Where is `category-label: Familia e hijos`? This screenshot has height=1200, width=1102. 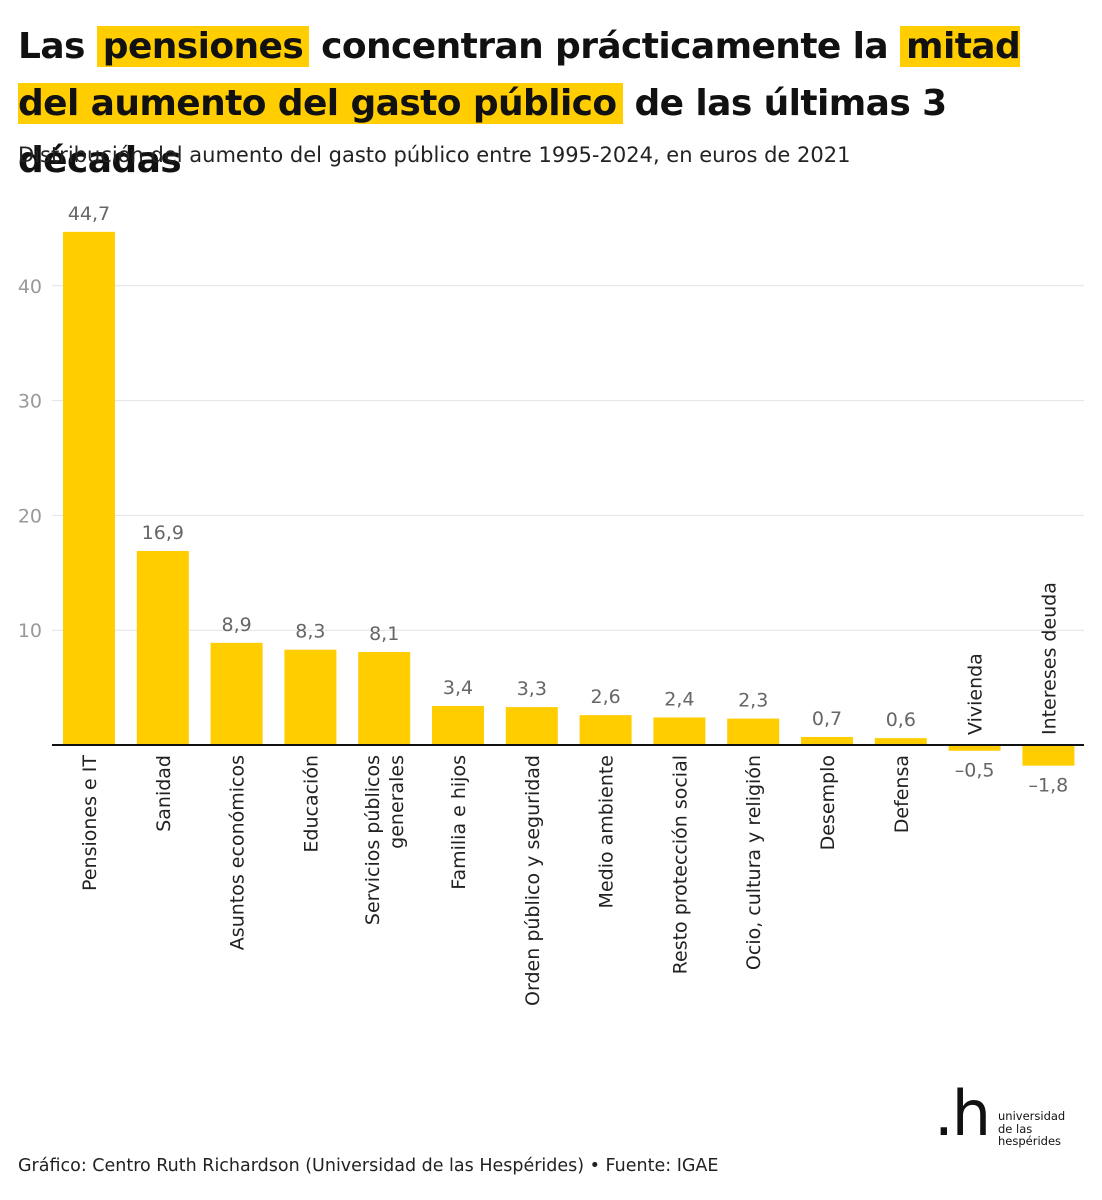 category-label: Familia e hijos is located at coordinates (459, 822).